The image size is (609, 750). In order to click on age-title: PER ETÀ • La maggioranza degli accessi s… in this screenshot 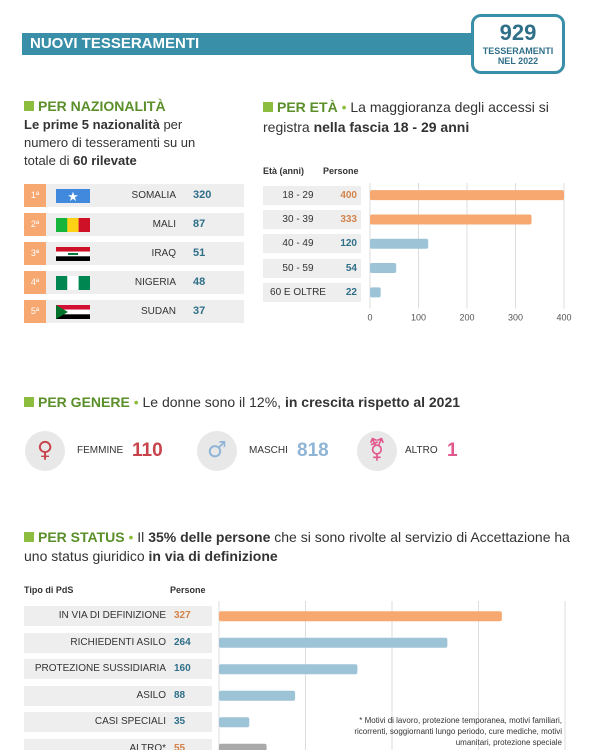, I will do `click(423, 117)`.